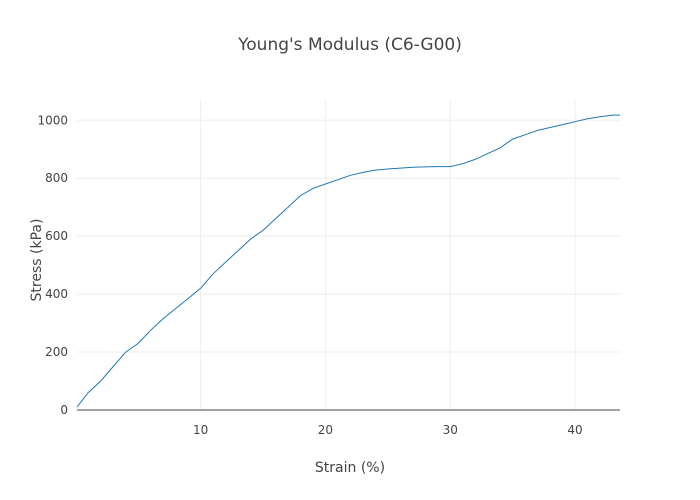 The width and height of the screenshot is (700, 500). I want to click on x-axis-title: Strain (%), so click(350, 468).